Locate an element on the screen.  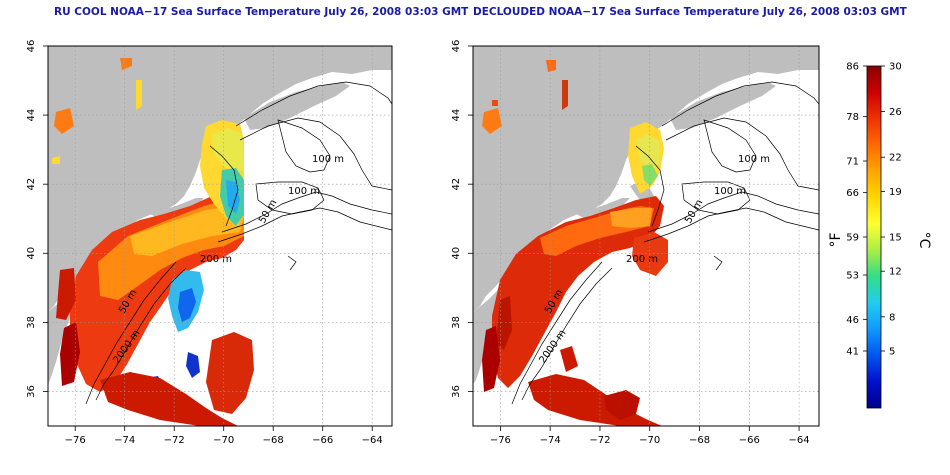
left-x-axis: −76 −74 −72 −70 −68 −66 −64 is located at coordinates (224, 436).